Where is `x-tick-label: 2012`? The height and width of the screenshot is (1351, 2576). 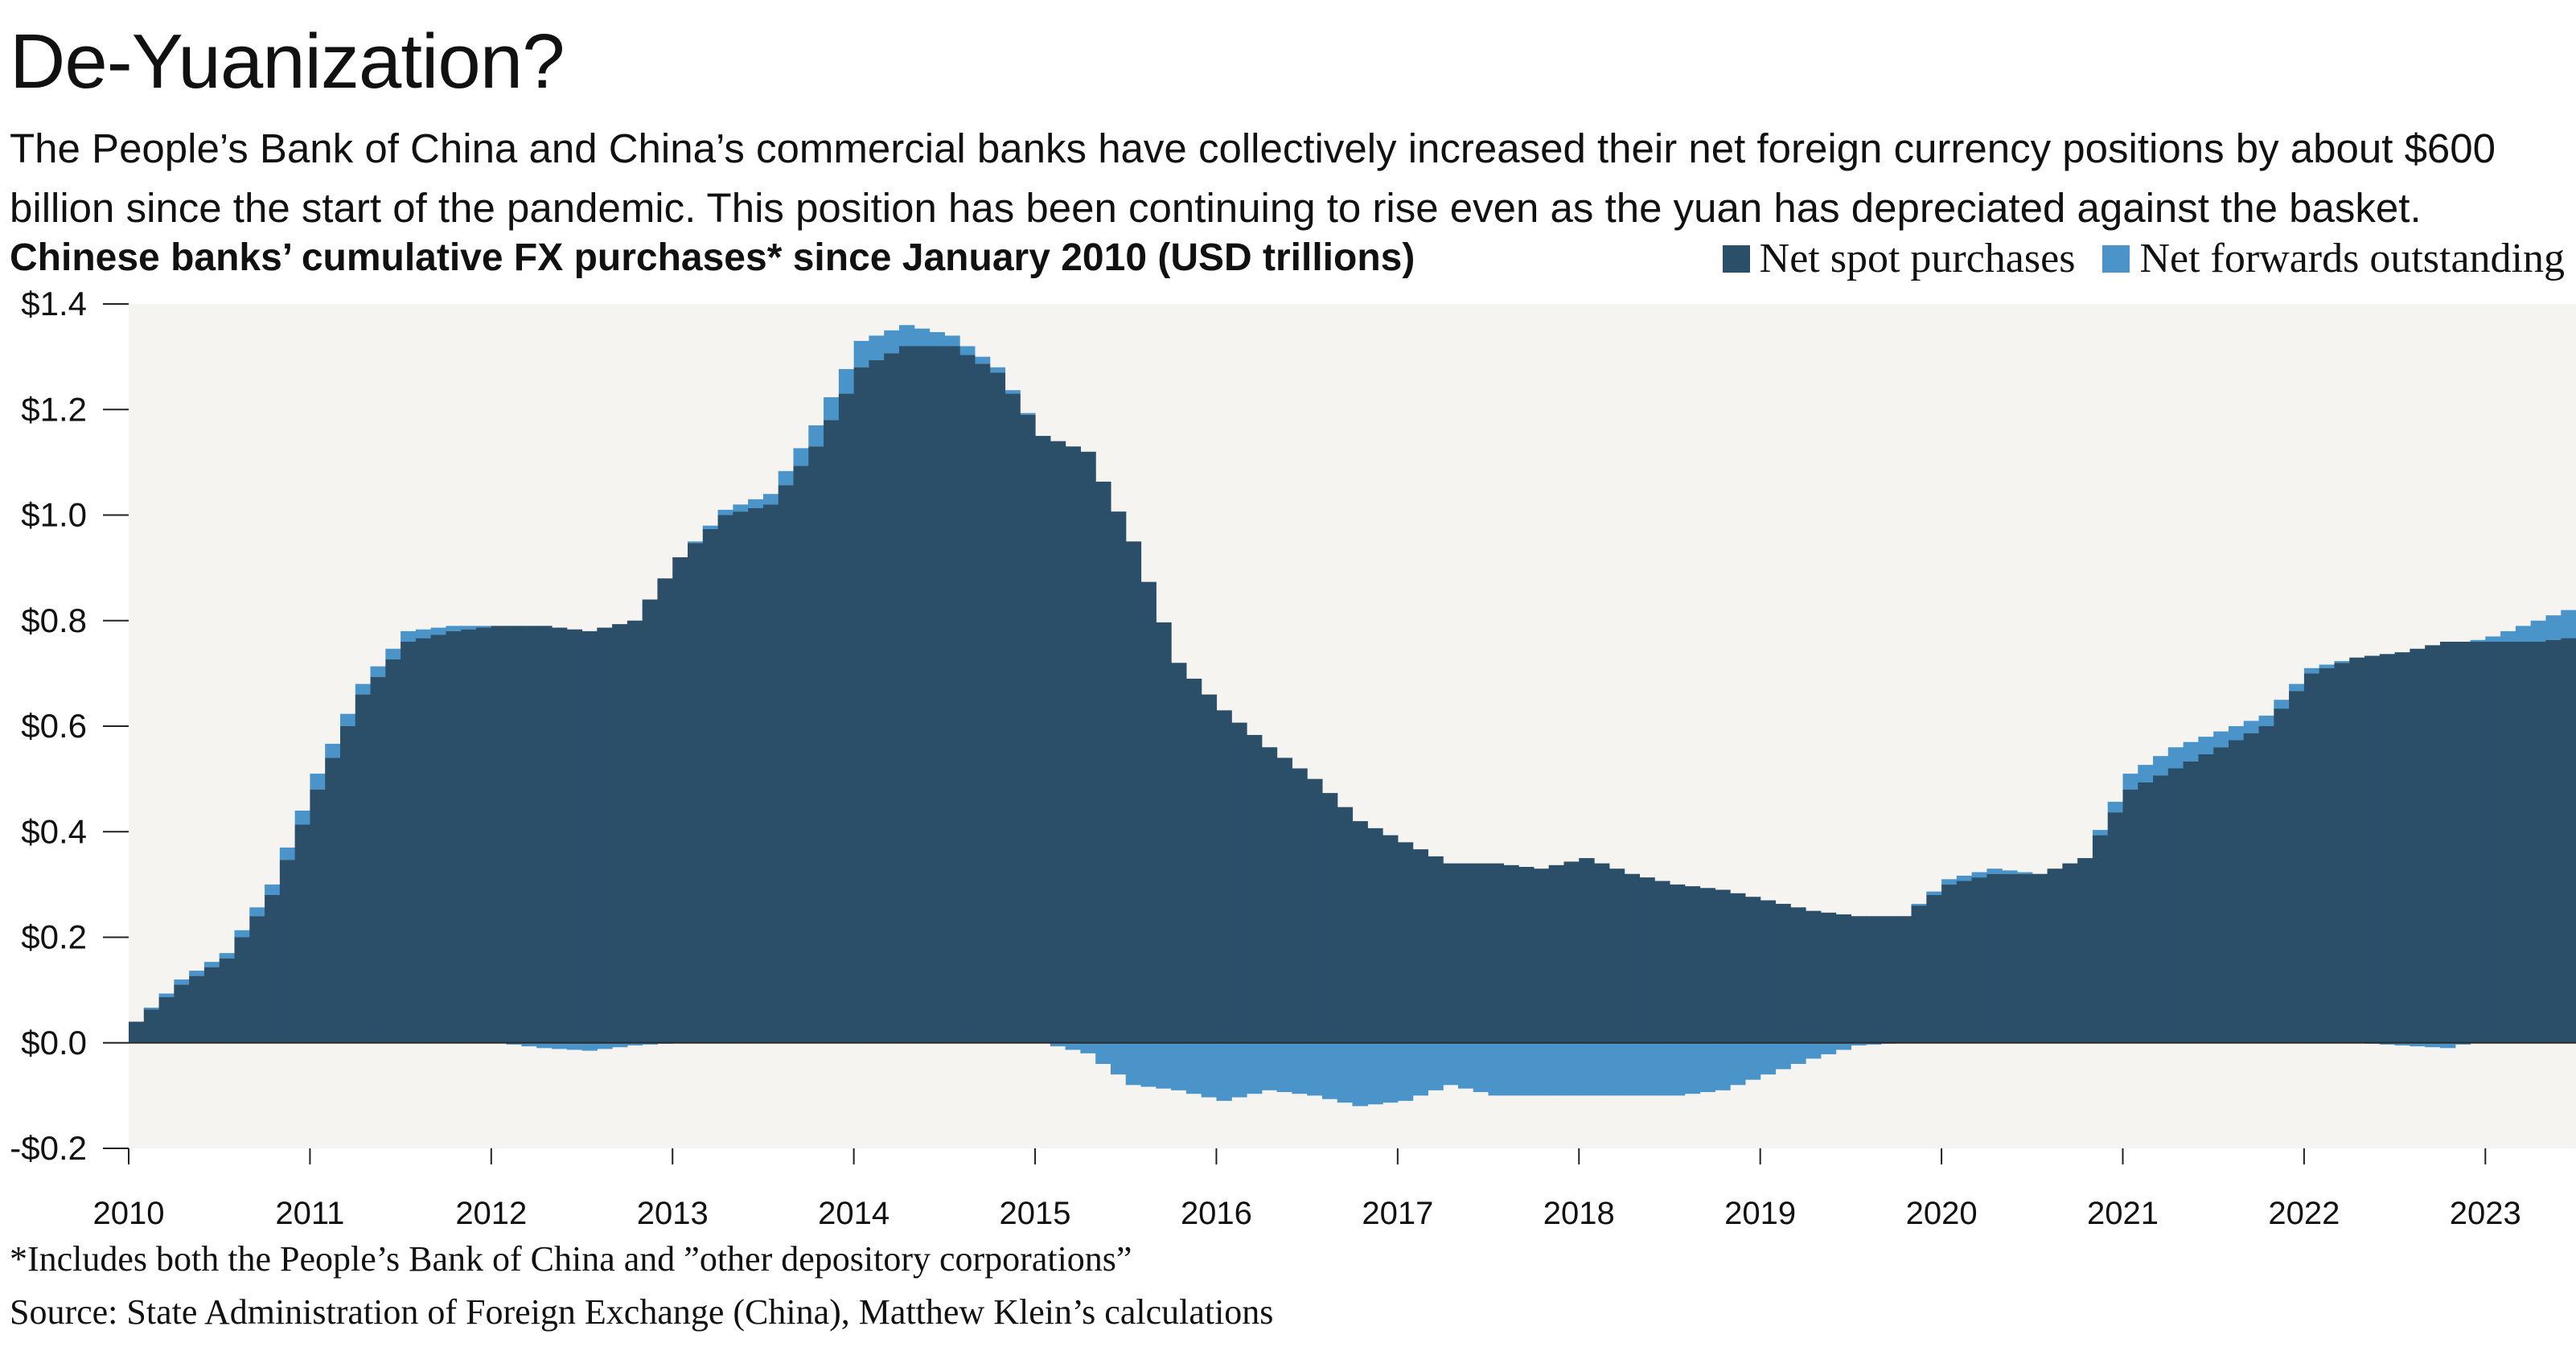
x-tick-label: 2012 is located at coordinates (491, 1213).